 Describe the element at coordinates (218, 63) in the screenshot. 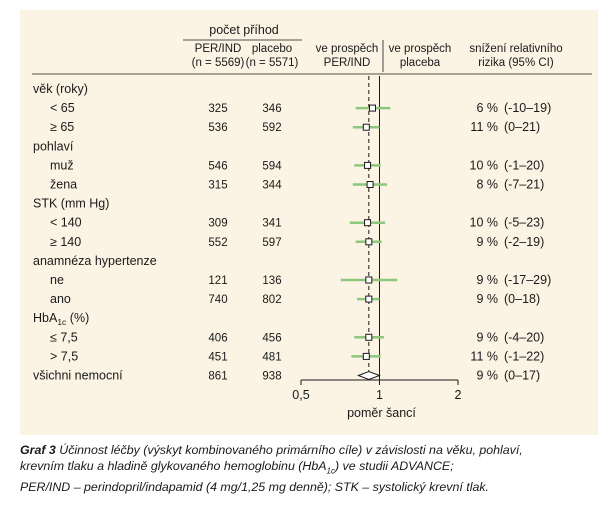

I see `header-col-per-ind-n: (n = 5569)` at that location.